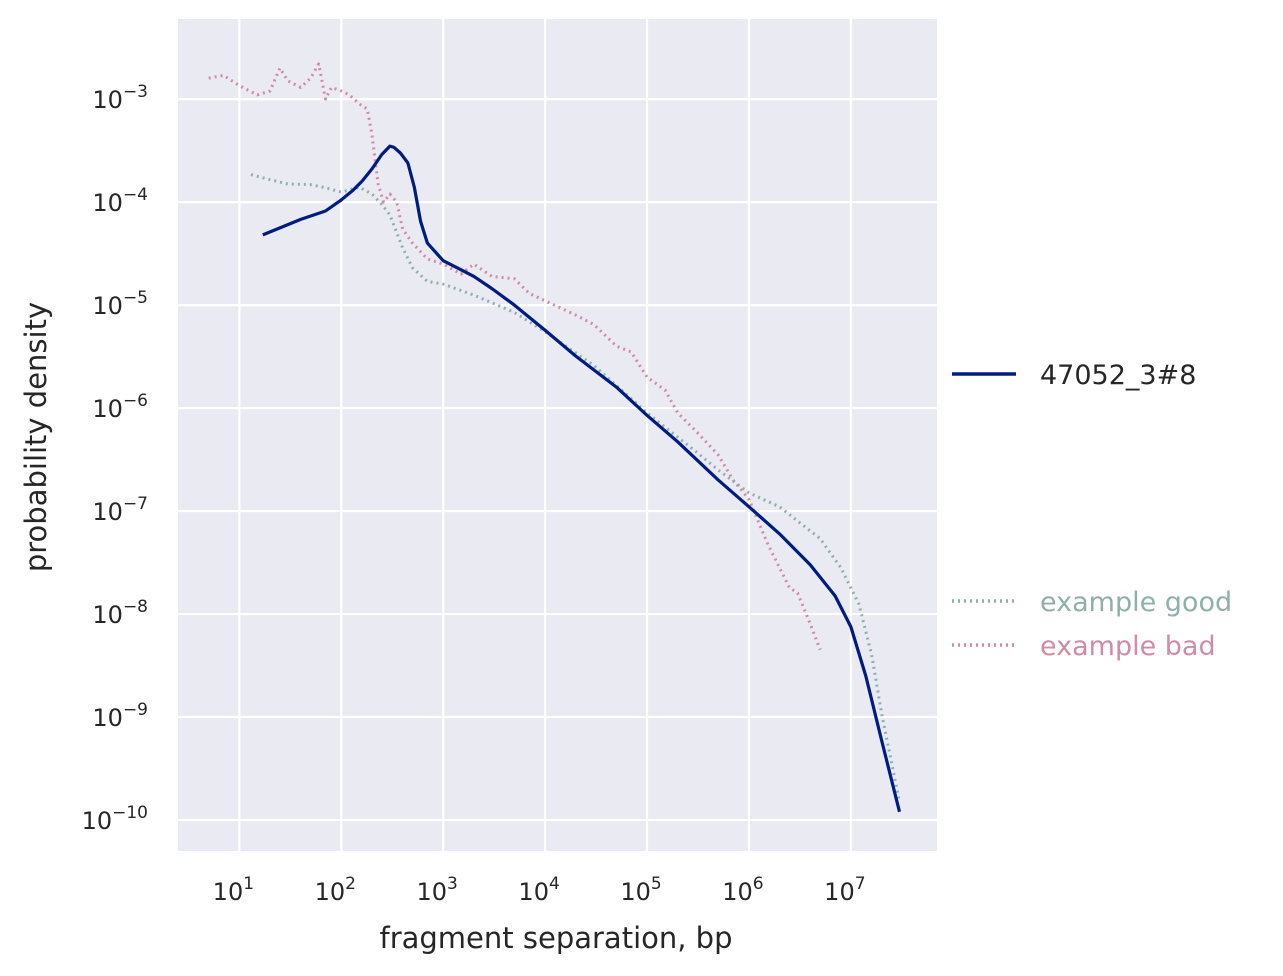  I want to click on y-tick-label: 10⁻¹⁰, so click(115, 819).